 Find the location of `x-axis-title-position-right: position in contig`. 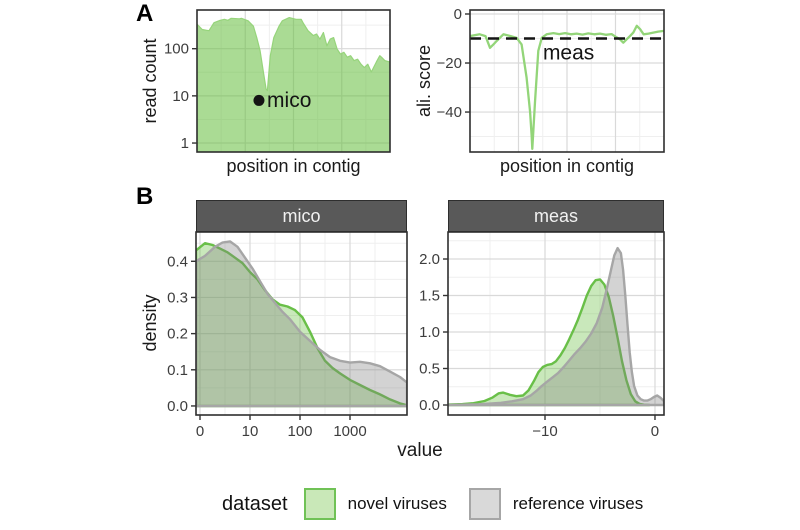

x-axis-title-position-right: position in contig is located at coordinates (567, 166).